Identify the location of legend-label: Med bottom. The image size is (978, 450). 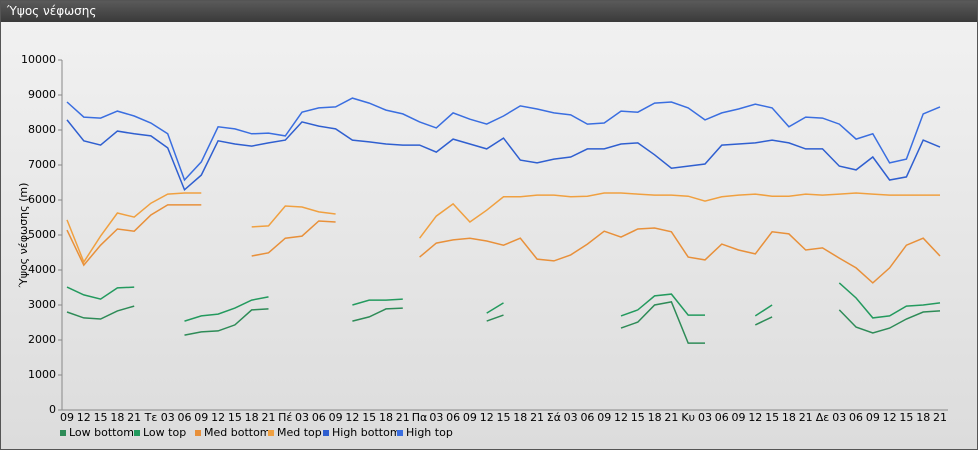
(237, 432).